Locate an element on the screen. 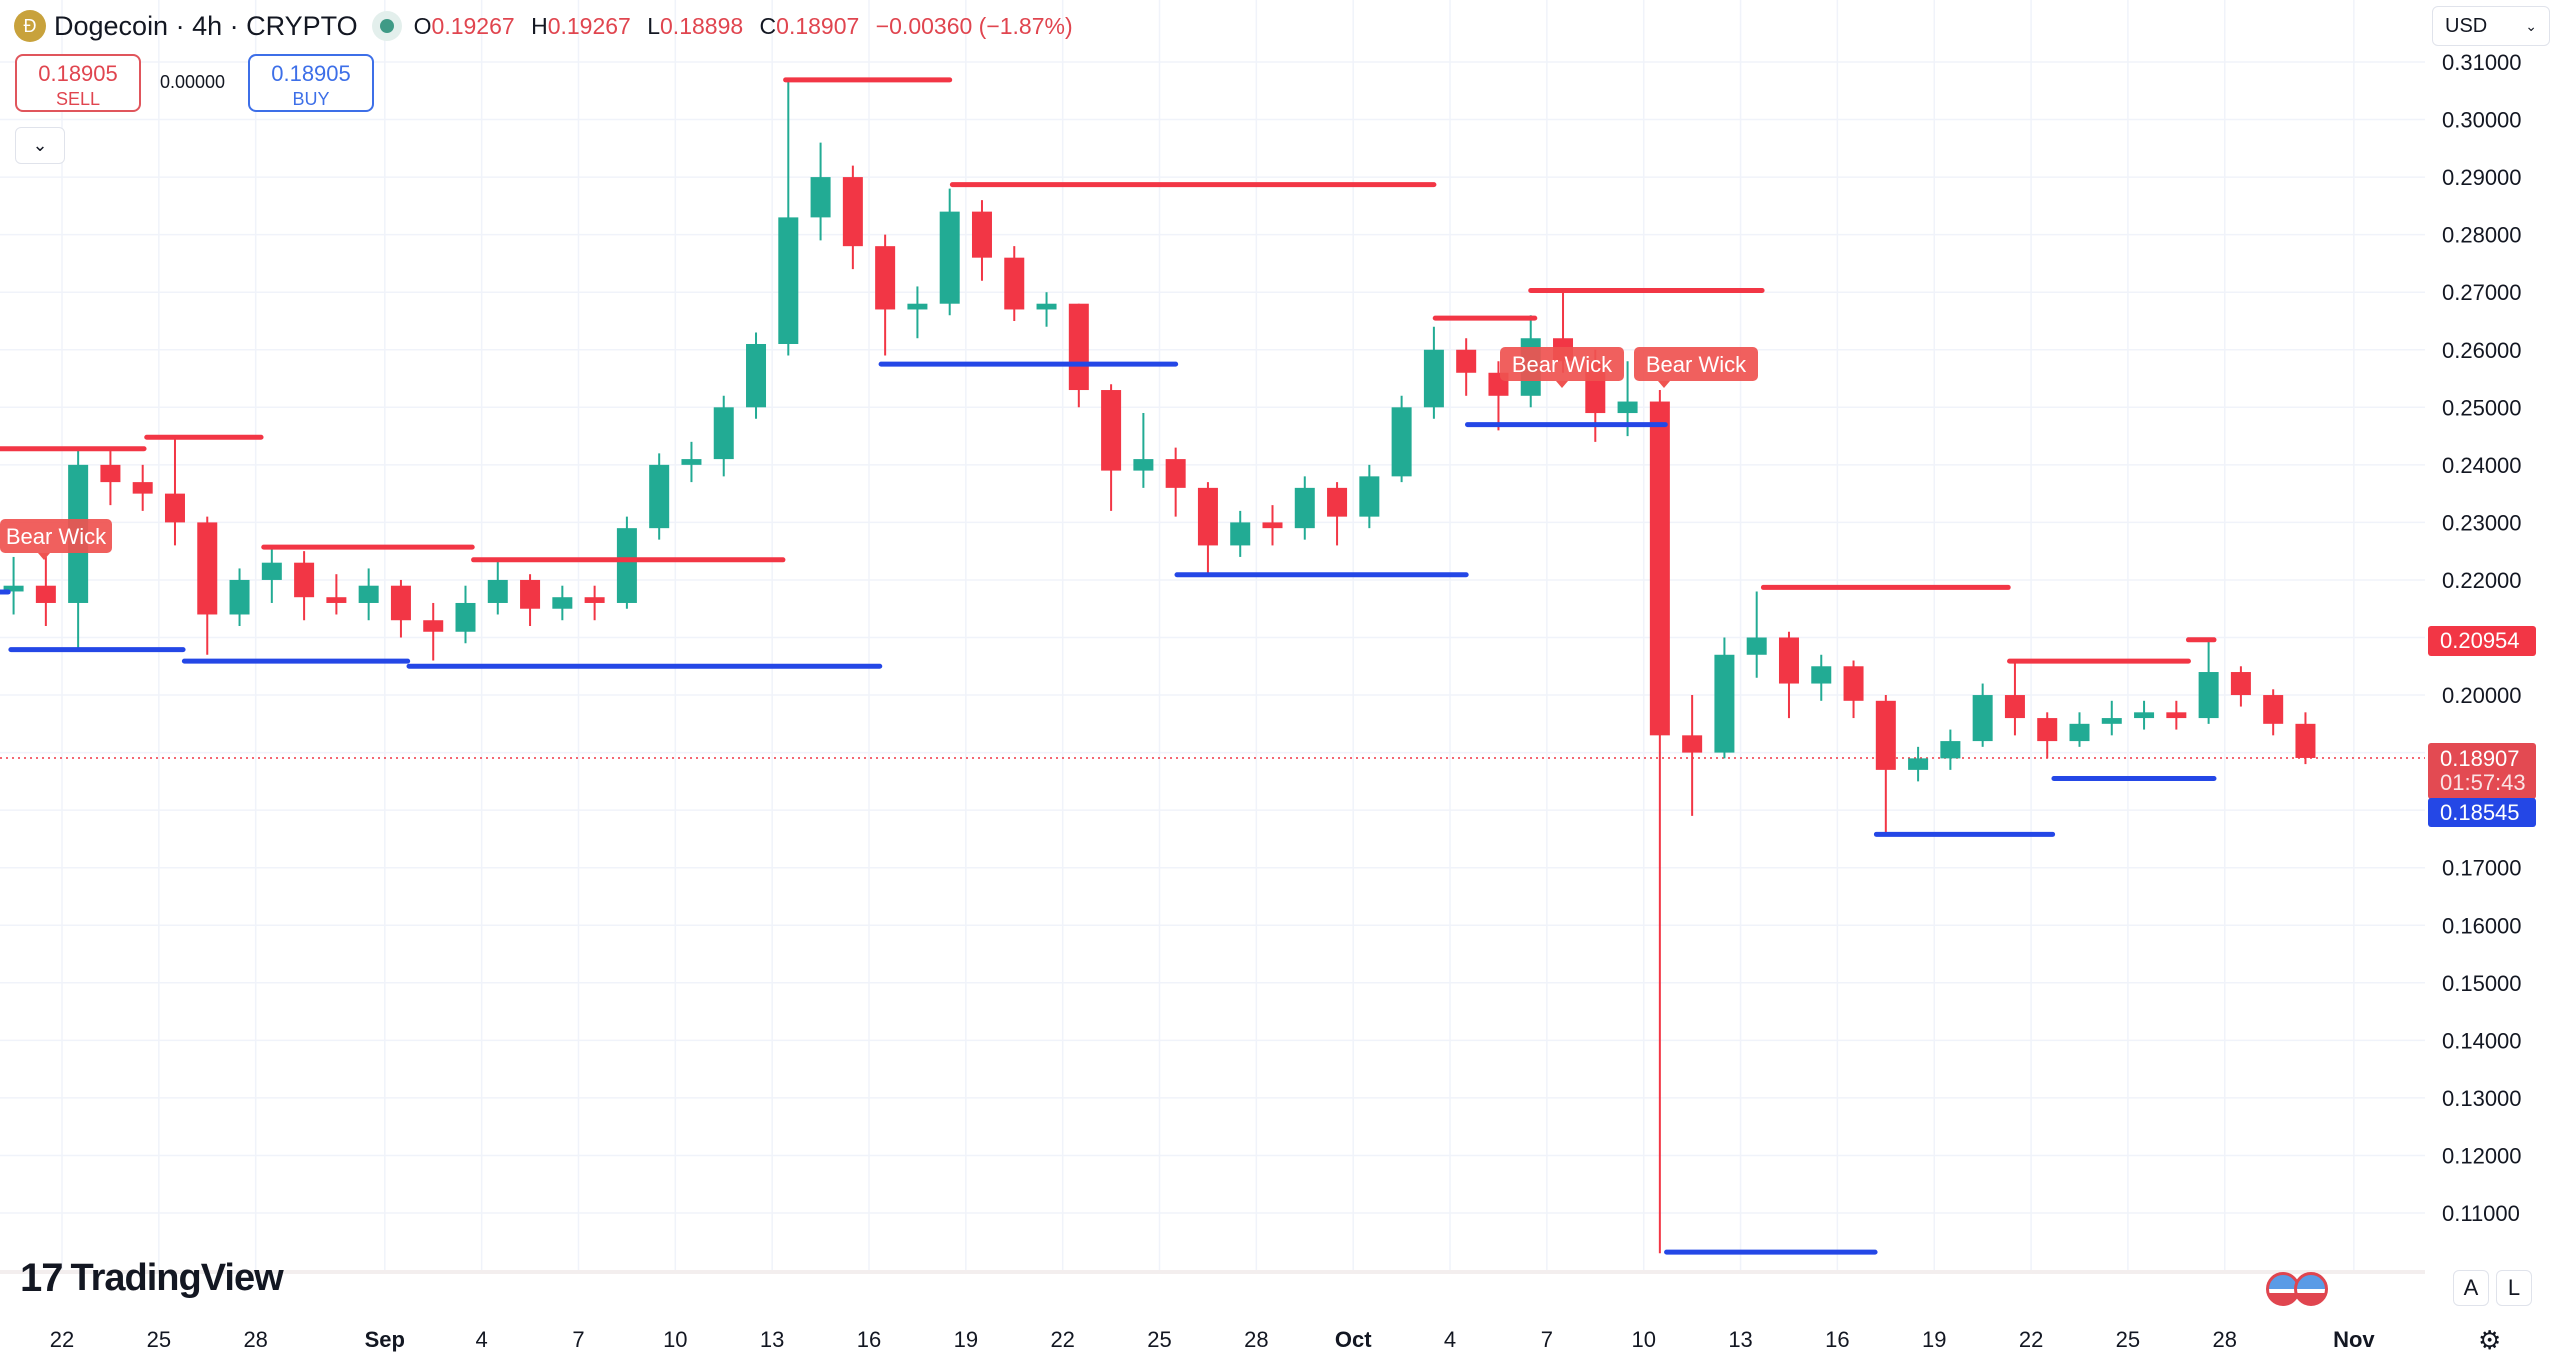 The image size is (2560, 1364). sell-button: 0.18905 SELL is located at coordinates (78, 83).